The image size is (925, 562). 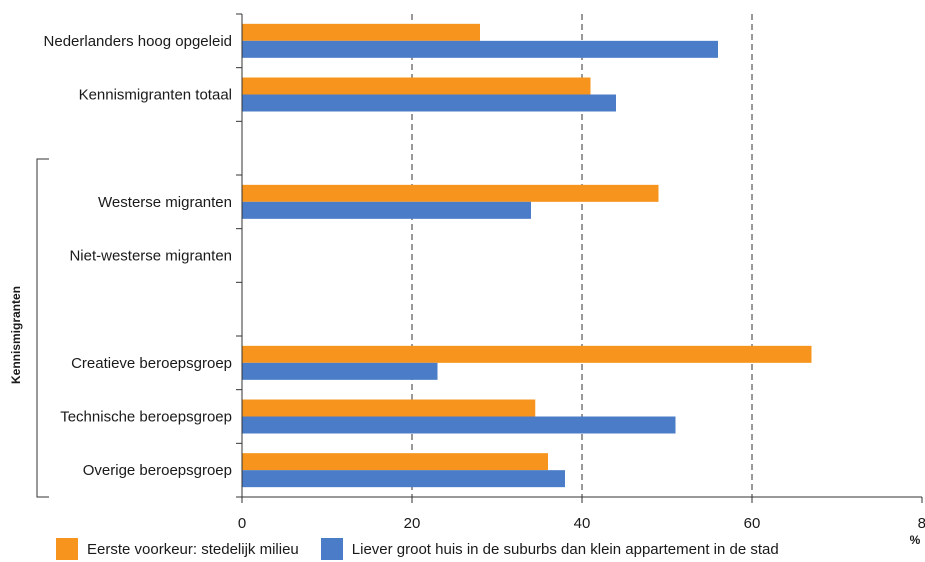 I want to click on x-tick-label-20: 20, so click(x=412, y=523).